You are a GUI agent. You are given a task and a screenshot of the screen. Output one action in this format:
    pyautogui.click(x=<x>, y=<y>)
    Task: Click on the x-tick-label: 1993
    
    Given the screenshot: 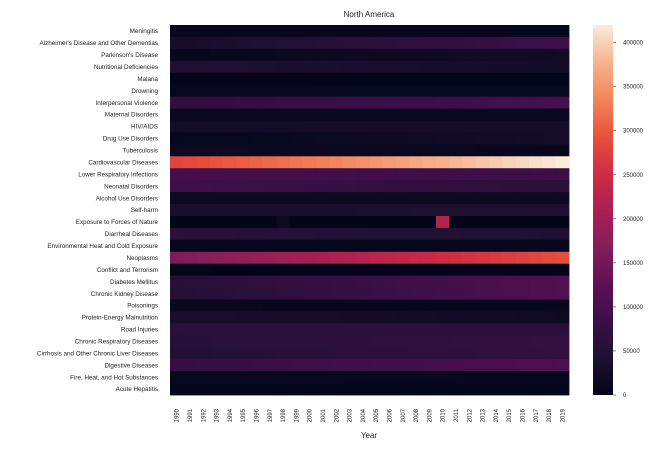 What is the action you would take?
    pyautogui.click(x=218, y=415)
    